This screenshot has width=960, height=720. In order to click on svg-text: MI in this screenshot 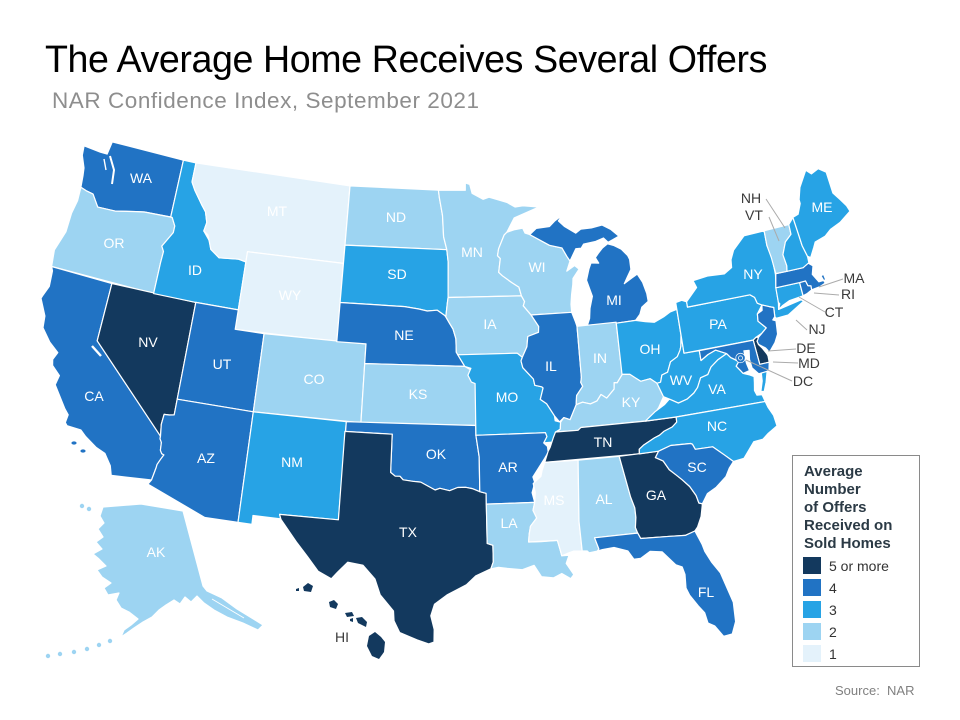, I will do `click(614, 300)`.